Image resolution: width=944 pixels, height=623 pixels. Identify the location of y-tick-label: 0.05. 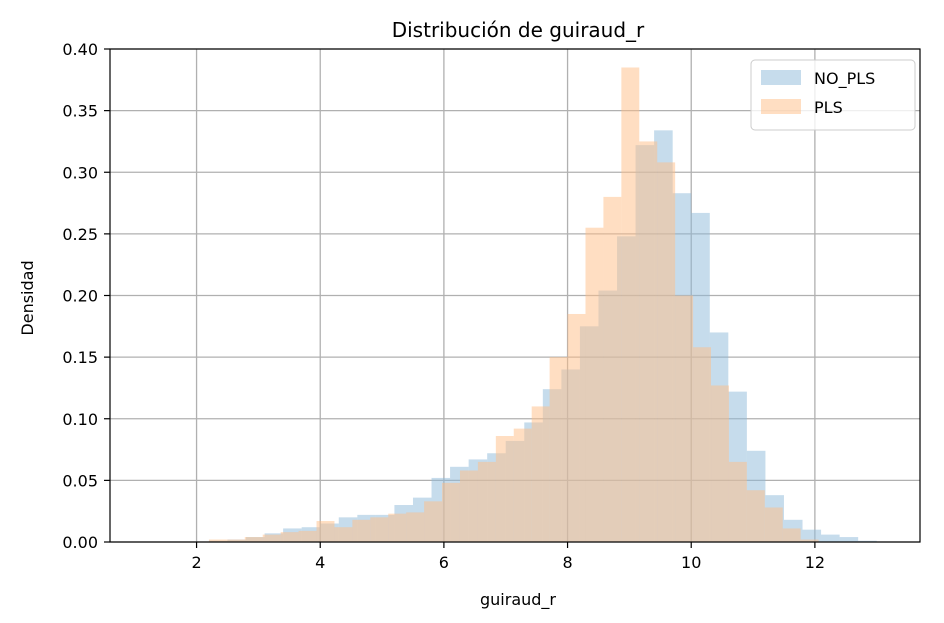
(80, 480).